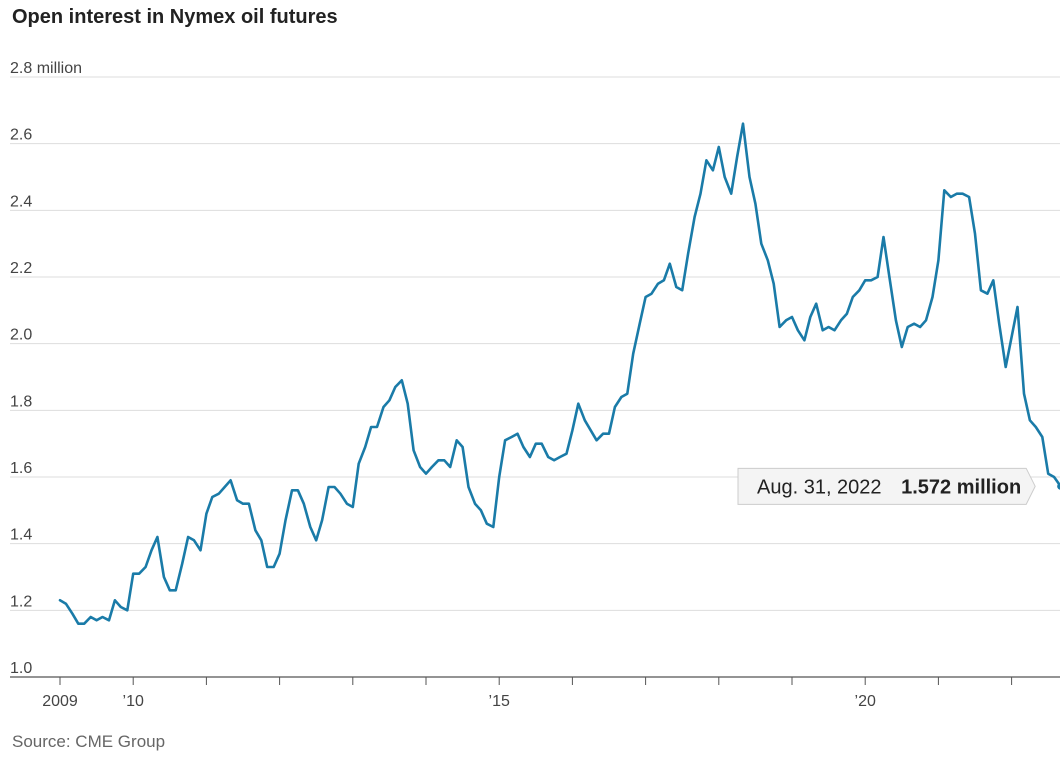 This screenshot has width=1060, height=757. What do you see at coordinates (889, 487) in the screenshot?
I see `callout-text: Aug. 31, 2022 1.572 million` at bounding box center [889, 487].